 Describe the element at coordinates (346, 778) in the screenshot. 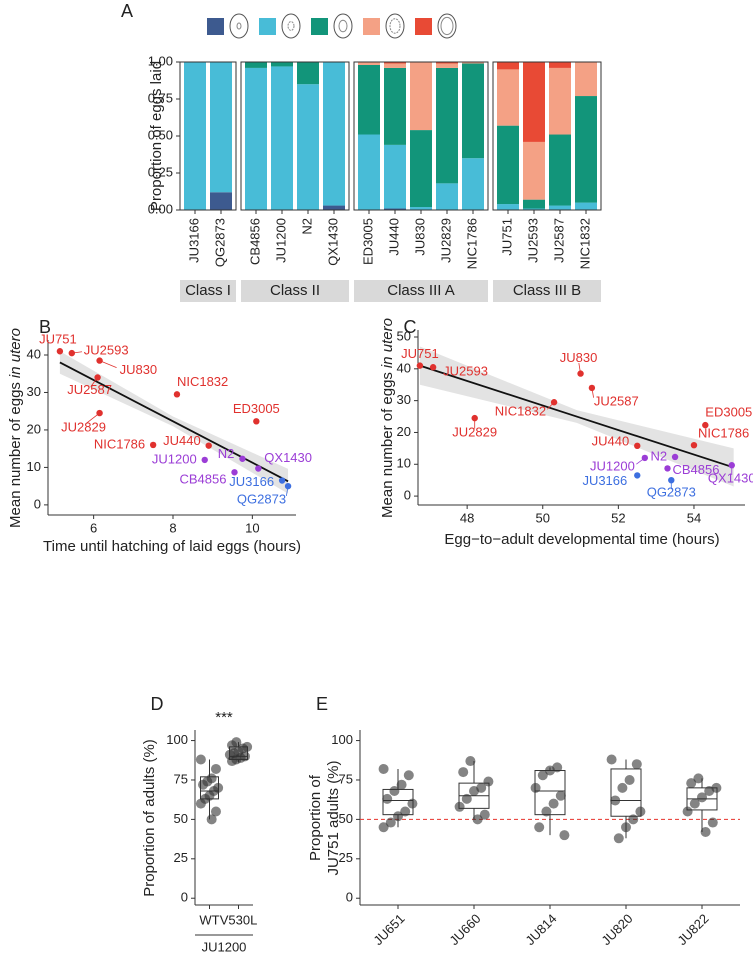

I see `y-tick-label: 75` at that location.